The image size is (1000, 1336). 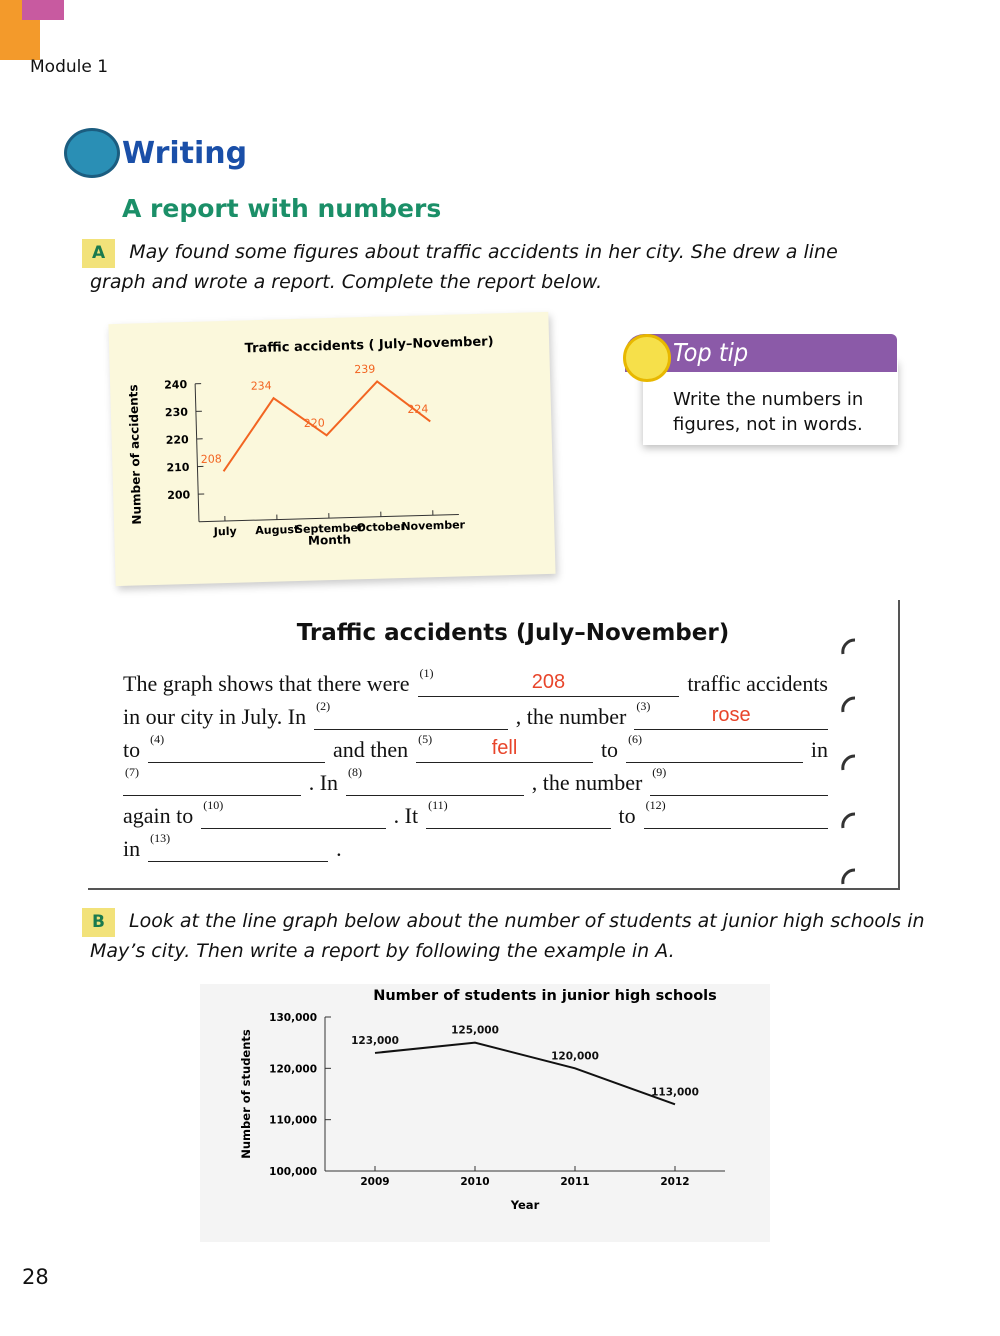 I want to click on blank-number: (8), so click(x=355, y=772).